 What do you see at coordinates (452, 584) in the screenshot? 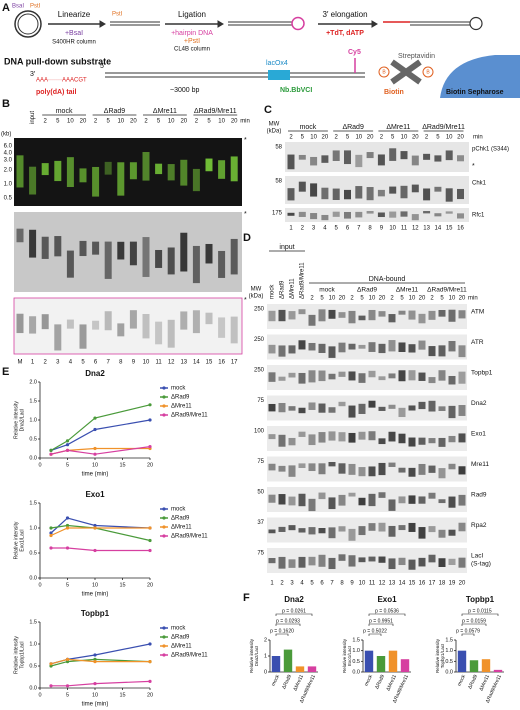
I see `label: 19` at bounding box center [452, 584].